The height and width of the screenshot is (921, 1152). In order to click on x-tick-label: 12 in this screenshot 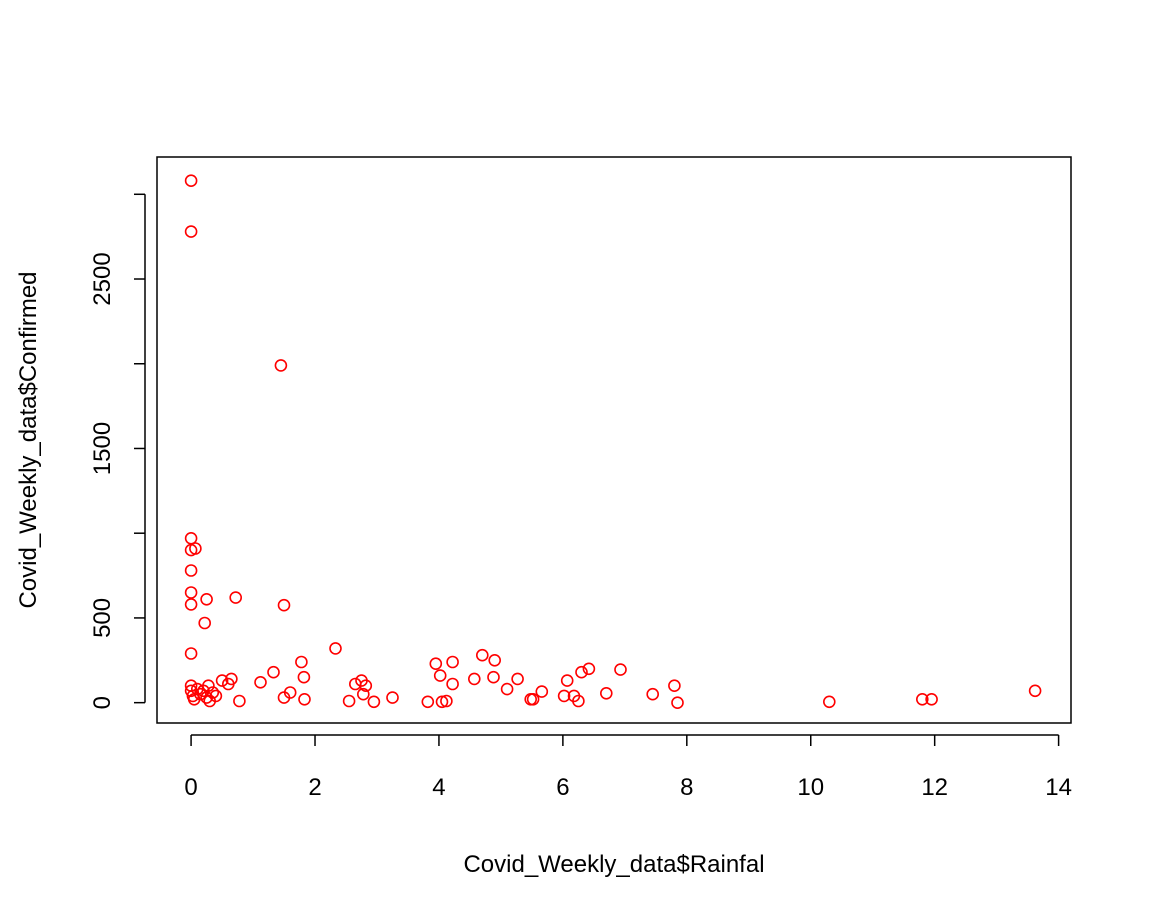, I will do `click(934, 787)`.